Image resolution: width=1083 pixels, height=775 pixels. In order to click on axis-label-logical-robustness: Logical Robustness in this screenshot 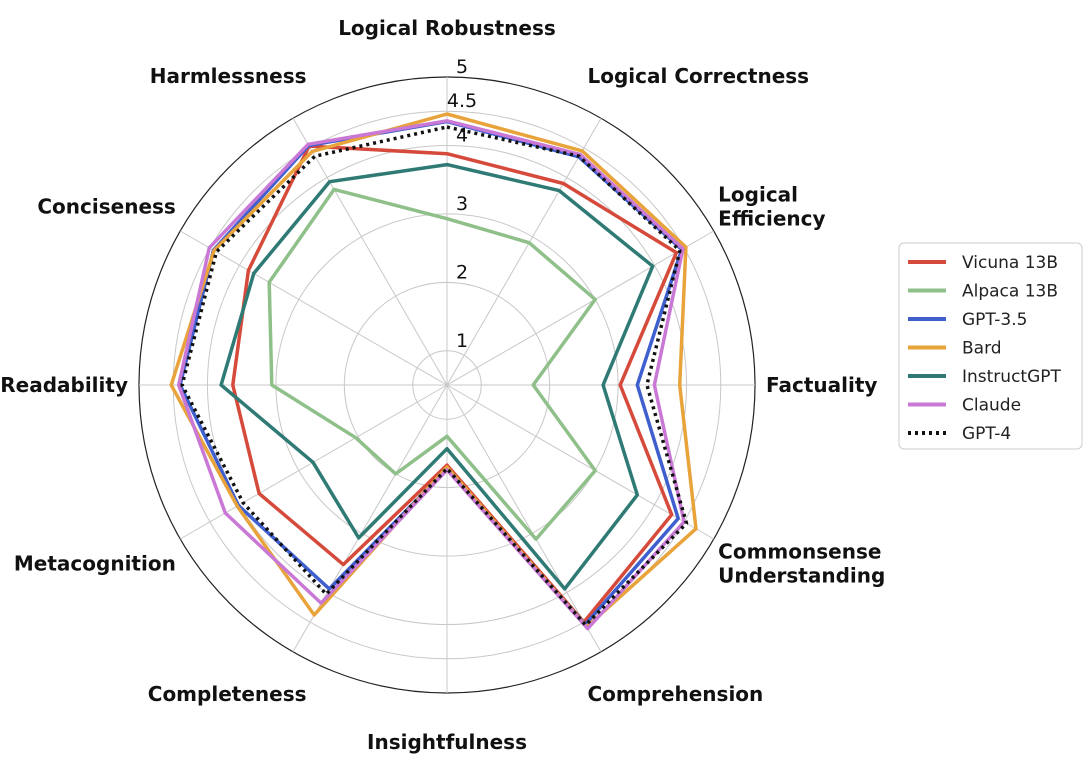, I will do `click(447, 28)`.